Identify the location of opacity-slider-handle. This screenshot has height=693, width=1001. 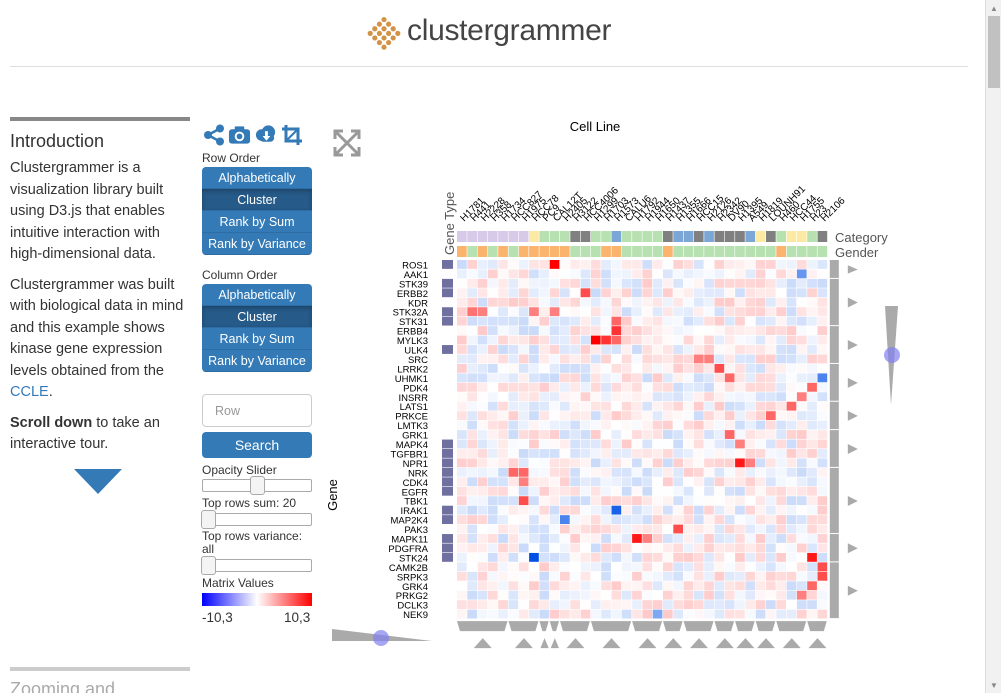
(257, 485).